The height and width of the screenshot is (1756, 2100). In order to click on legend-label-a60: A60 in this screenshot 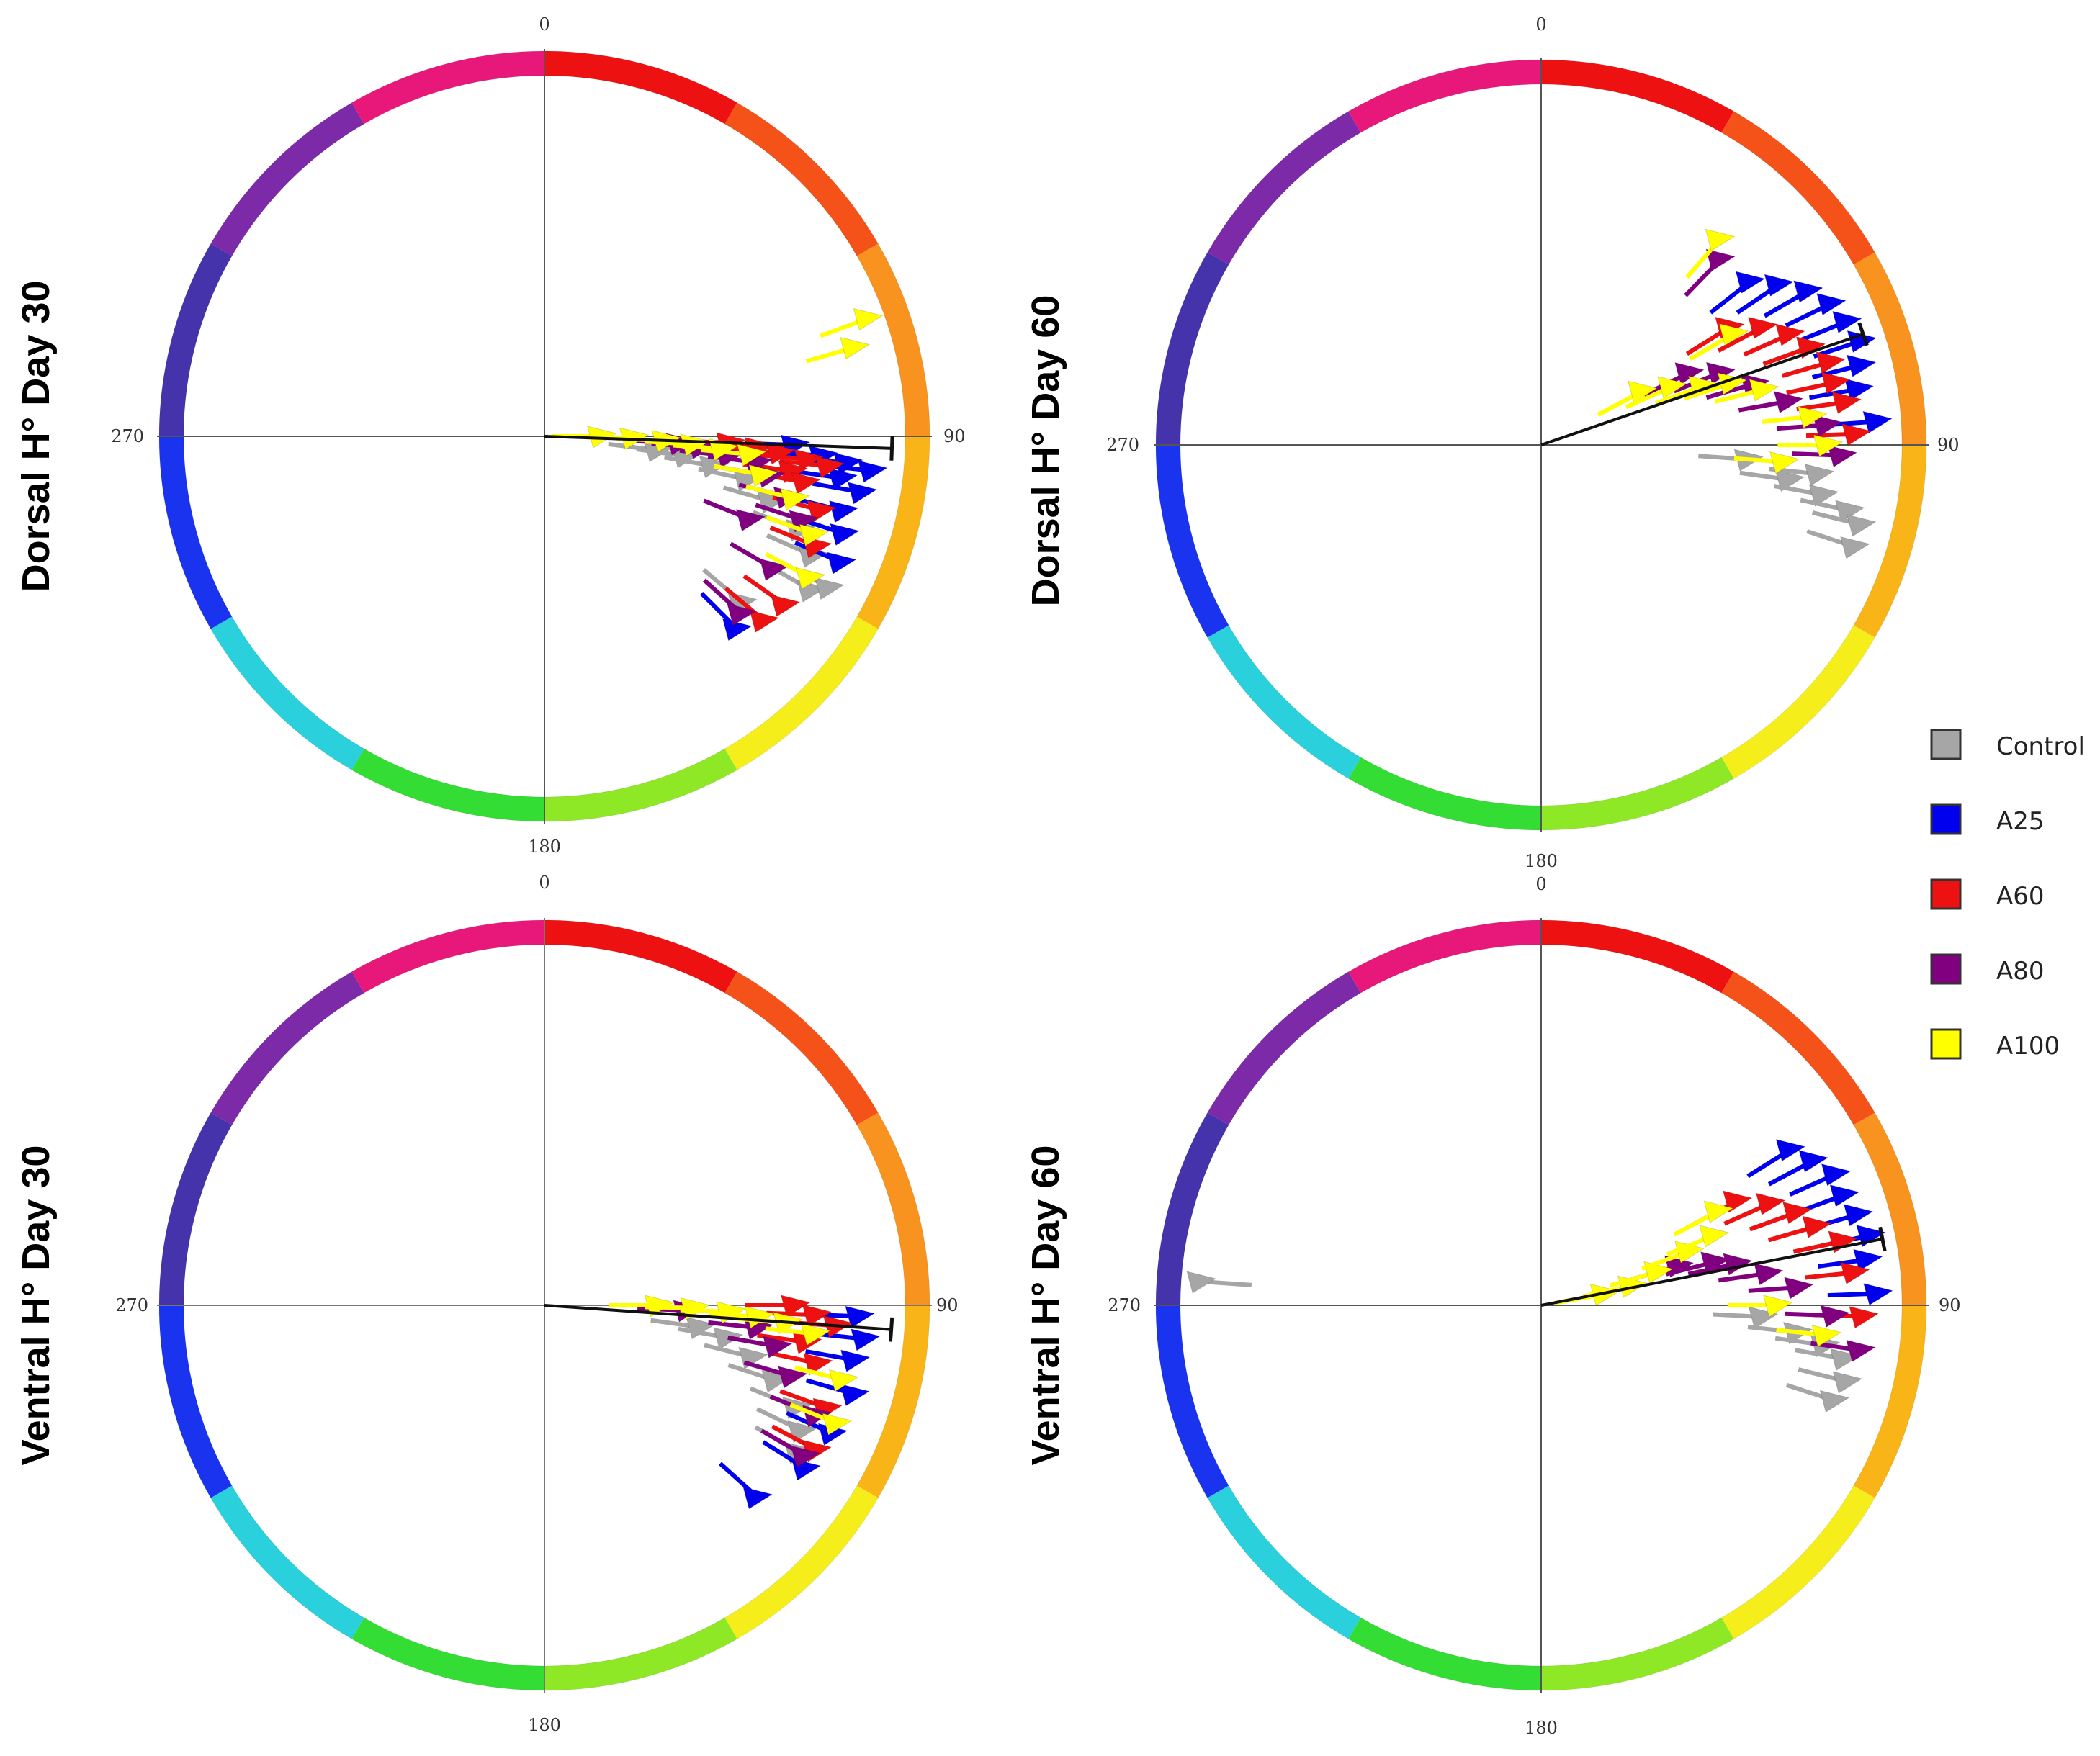, I will do `click(2021, 896)`.